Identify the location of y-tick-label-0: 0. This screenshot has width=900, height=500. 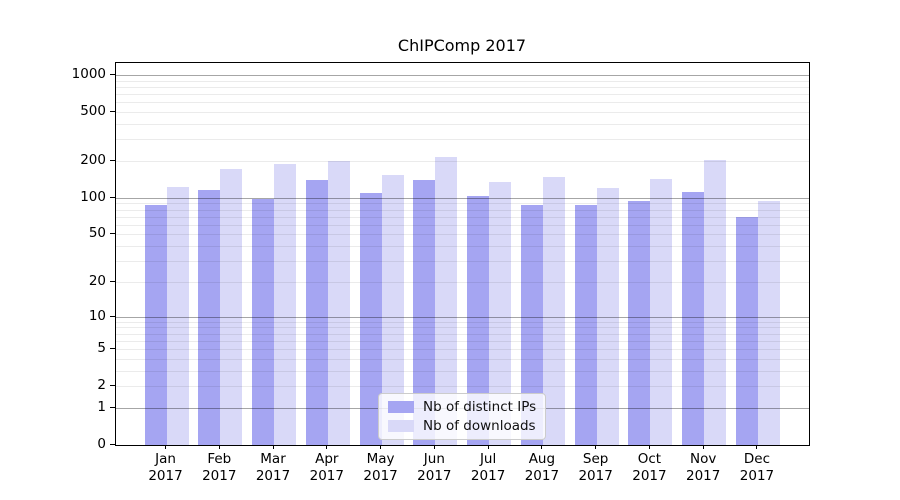
(101, 444).